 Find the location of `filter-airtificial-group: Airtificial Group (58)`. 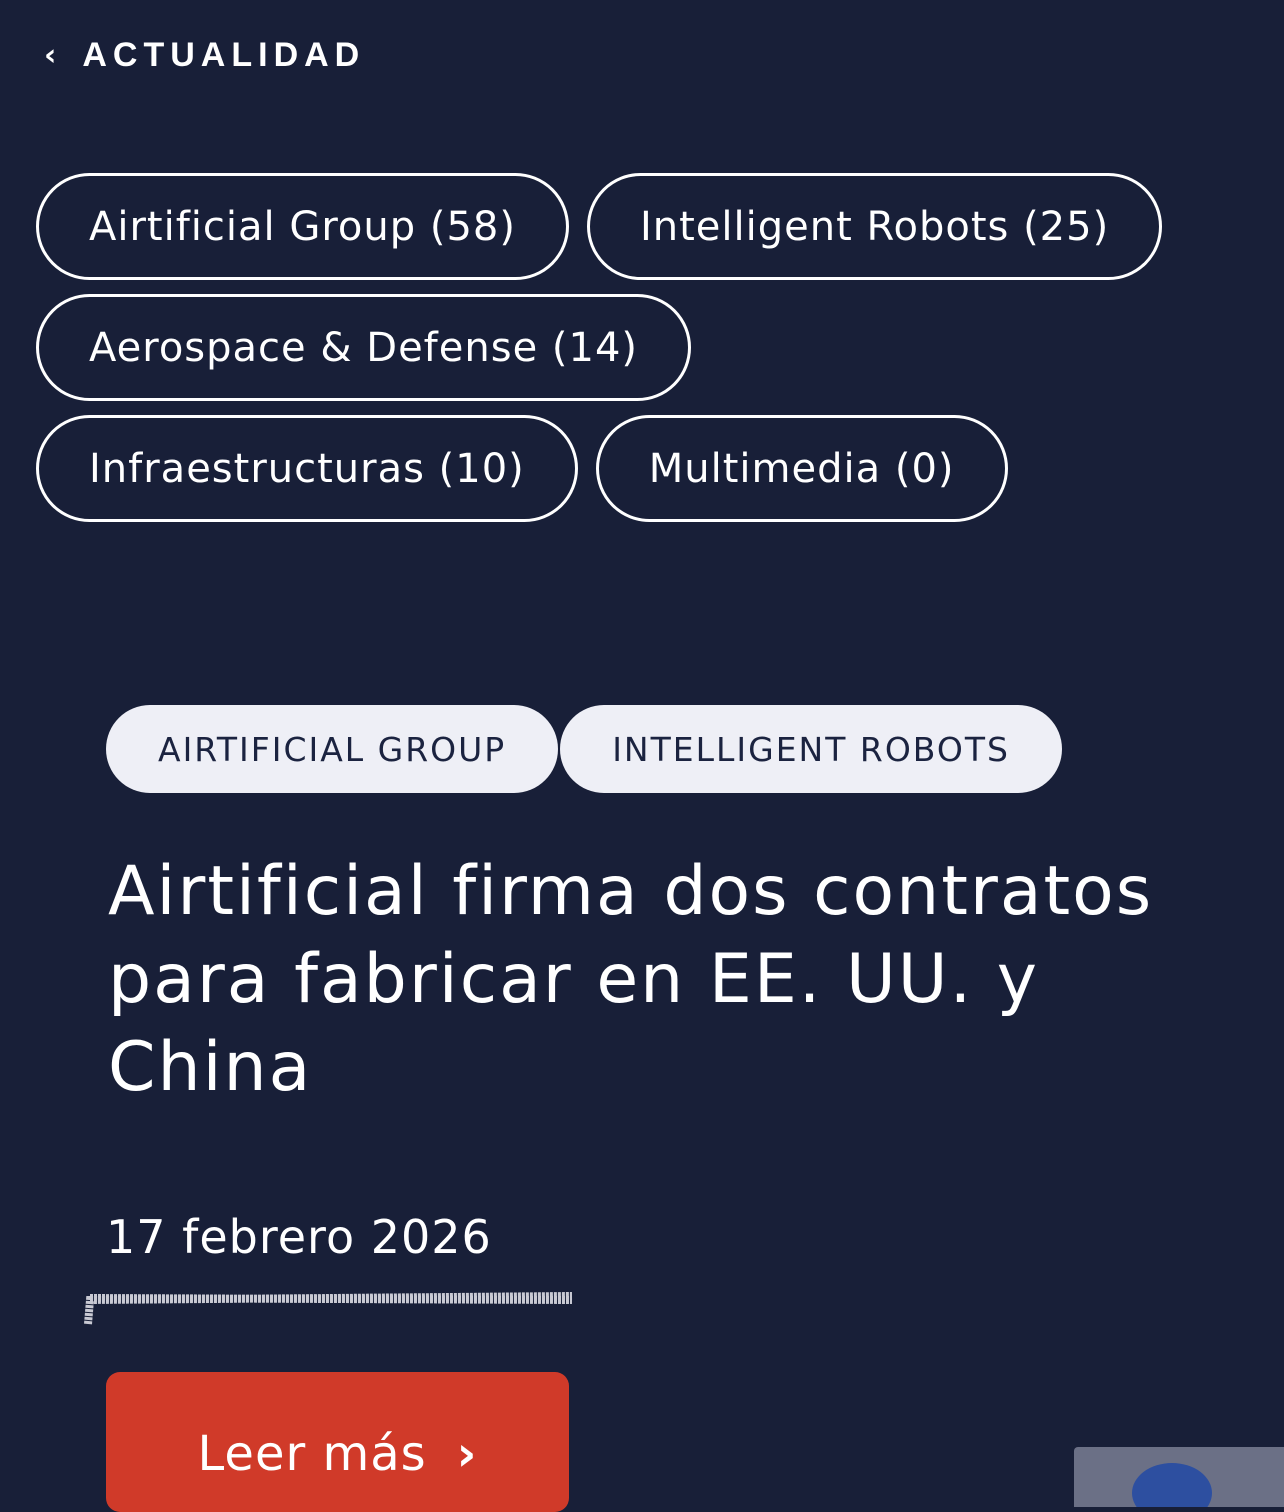

filter-airtificial-group: Airtificial Group (58) is located at coordinates (302, 226).